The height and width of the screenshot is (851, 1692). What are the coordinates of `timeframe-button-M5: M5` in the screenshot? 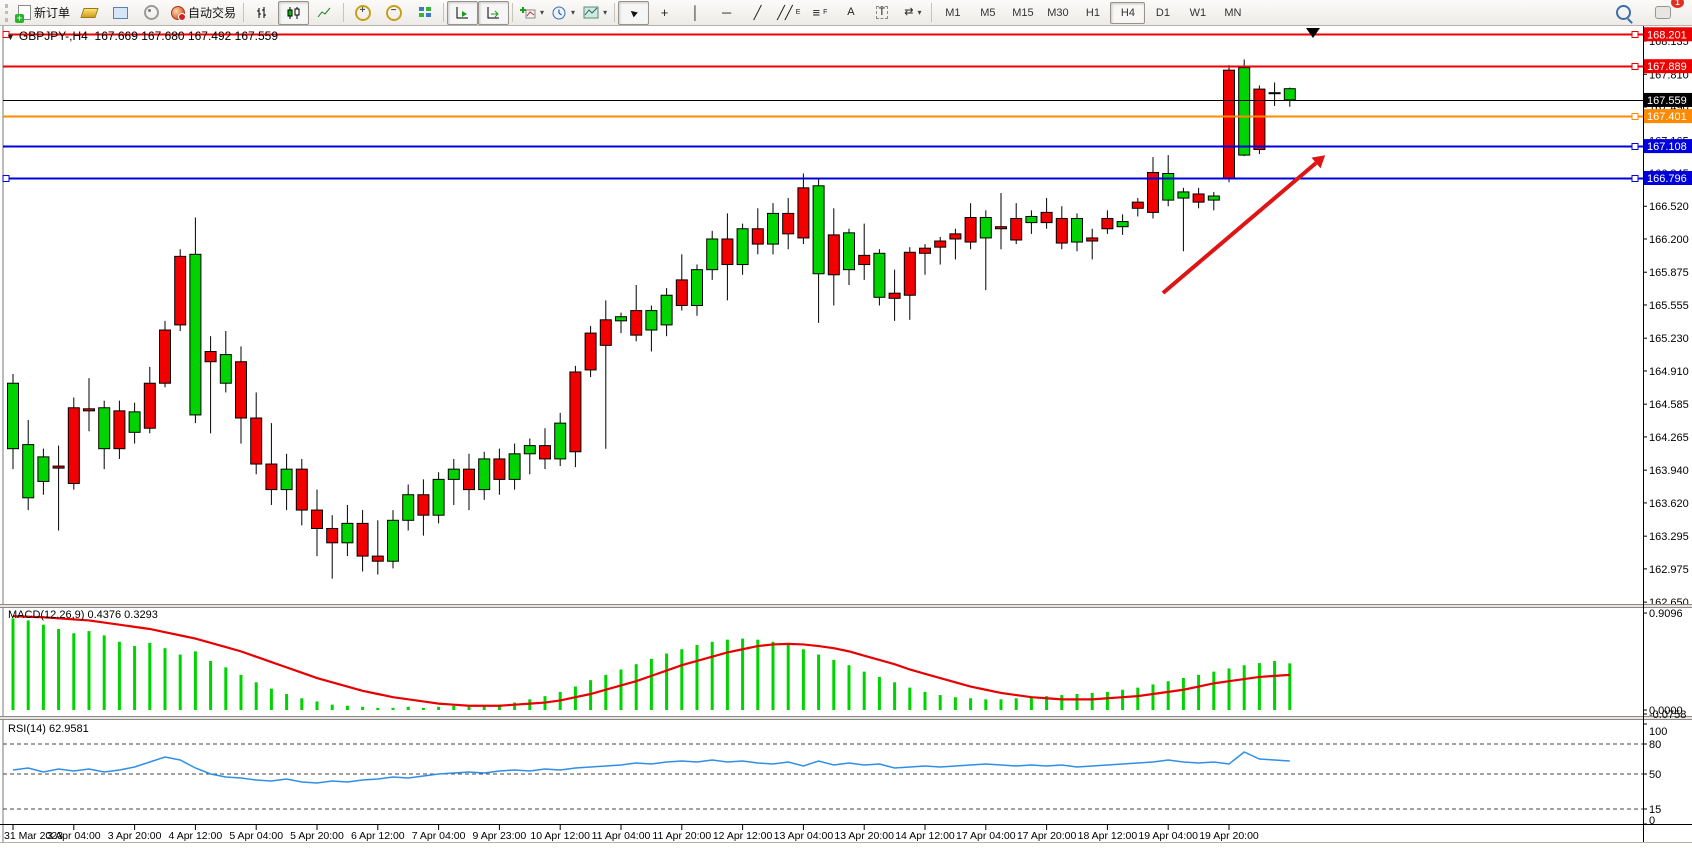 It's located at (988, 12).